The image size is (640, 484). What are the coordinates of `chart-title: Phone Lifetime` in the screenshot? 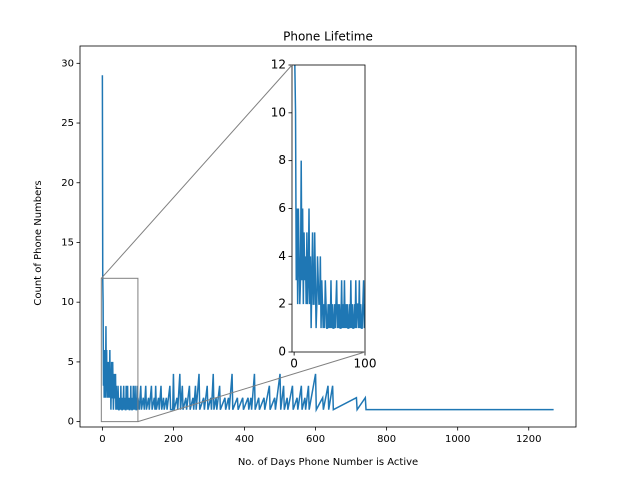 It's located at (328, 37).